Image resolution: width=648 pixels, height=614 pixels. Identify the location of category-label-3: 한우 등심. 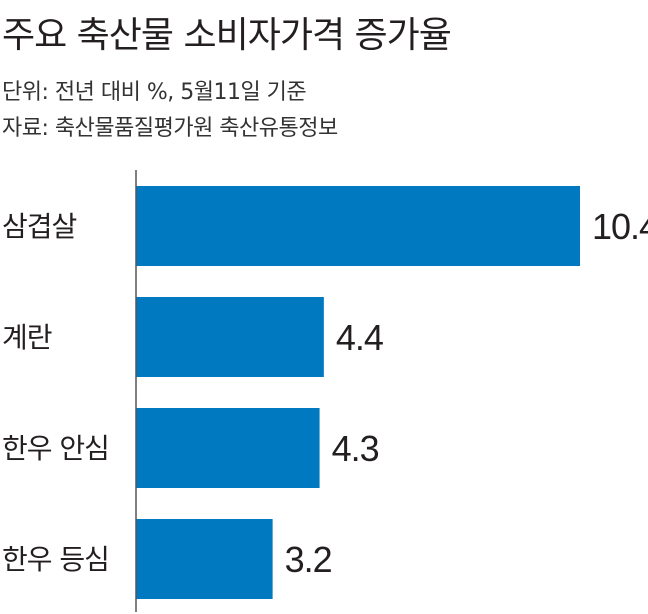
(55, 559).